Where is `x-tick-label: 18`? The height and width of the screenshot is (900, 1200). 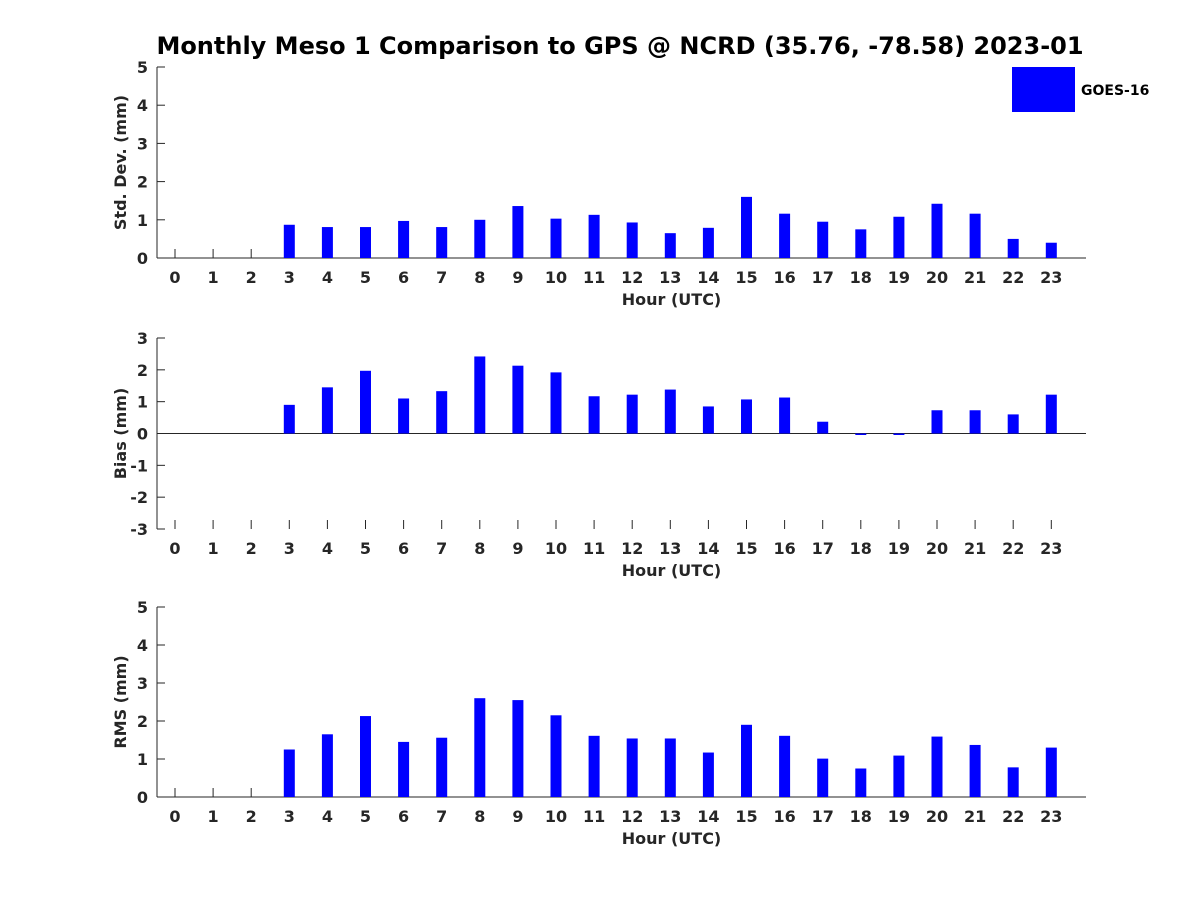
x-tick-label: 18 is located at coordinates (861, 548).